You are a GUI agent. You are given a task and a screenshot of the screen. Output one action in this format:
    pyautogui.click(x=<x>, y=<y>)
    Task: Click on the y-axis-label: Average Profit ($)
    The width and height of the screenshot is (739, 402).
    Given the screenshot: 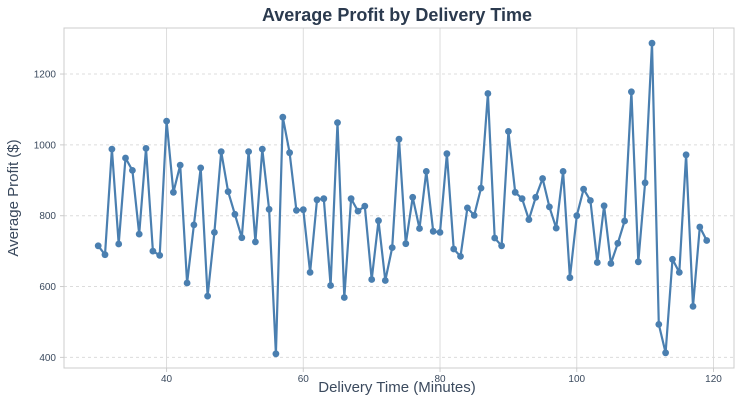 What is the action you would take?
    pyautogui.click(x=13, y=197)
    